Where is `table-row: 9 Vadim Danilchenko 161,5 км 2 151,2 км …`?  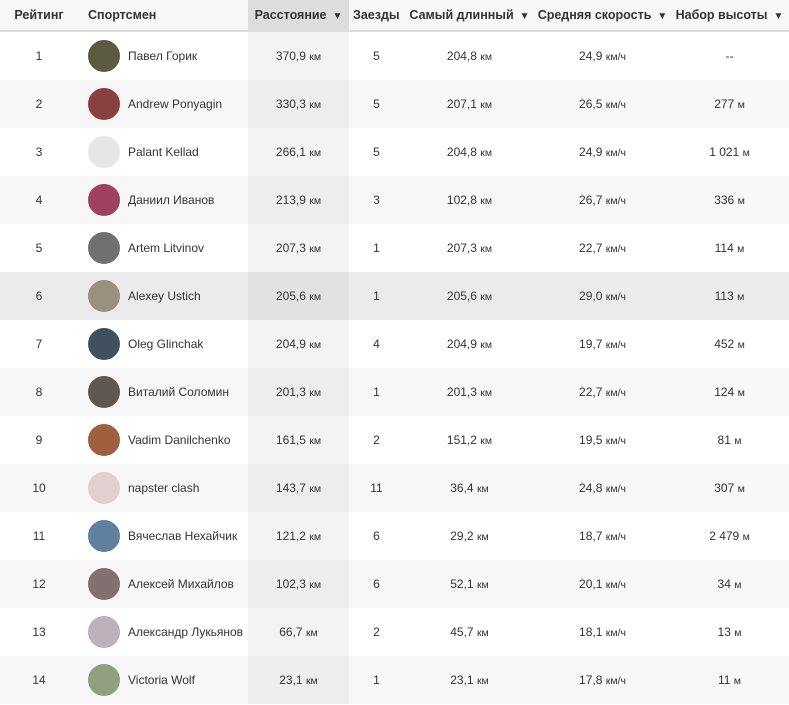 table-row: 9 Vadim Danilchenko 161,5 км 2 151,2 км … is located at coordinates (394, 440).